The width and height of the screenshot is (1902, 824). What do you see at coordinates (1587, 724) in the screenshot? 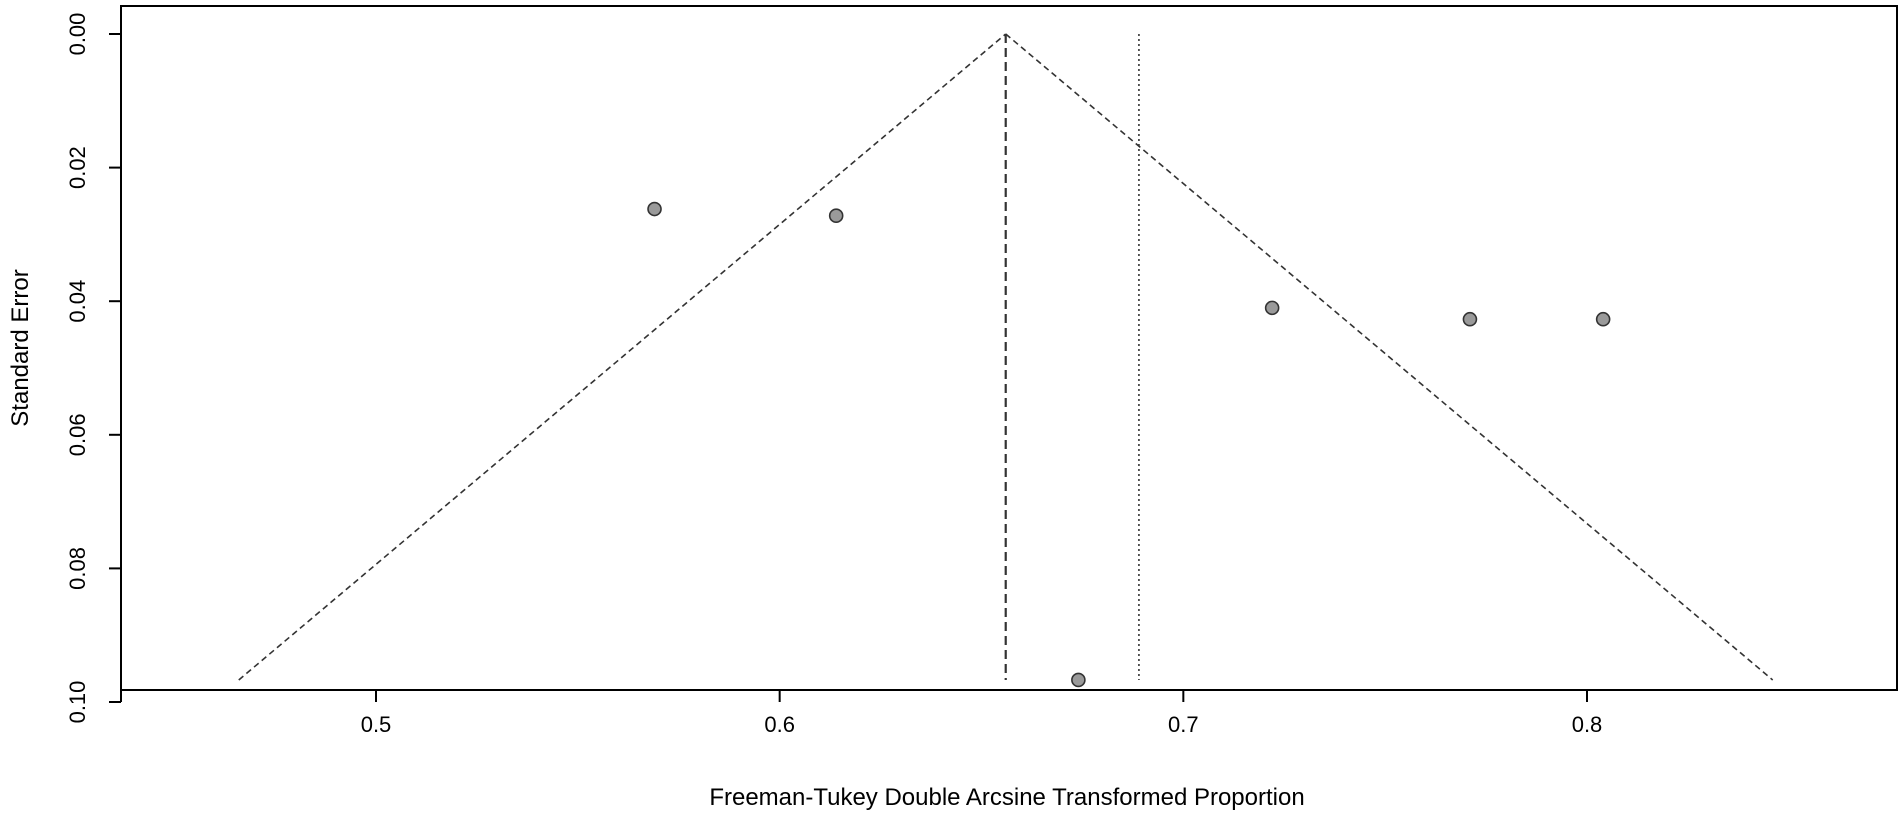
I see `x-tick-label-3: 0.8` at bounding box center [1587, 724].